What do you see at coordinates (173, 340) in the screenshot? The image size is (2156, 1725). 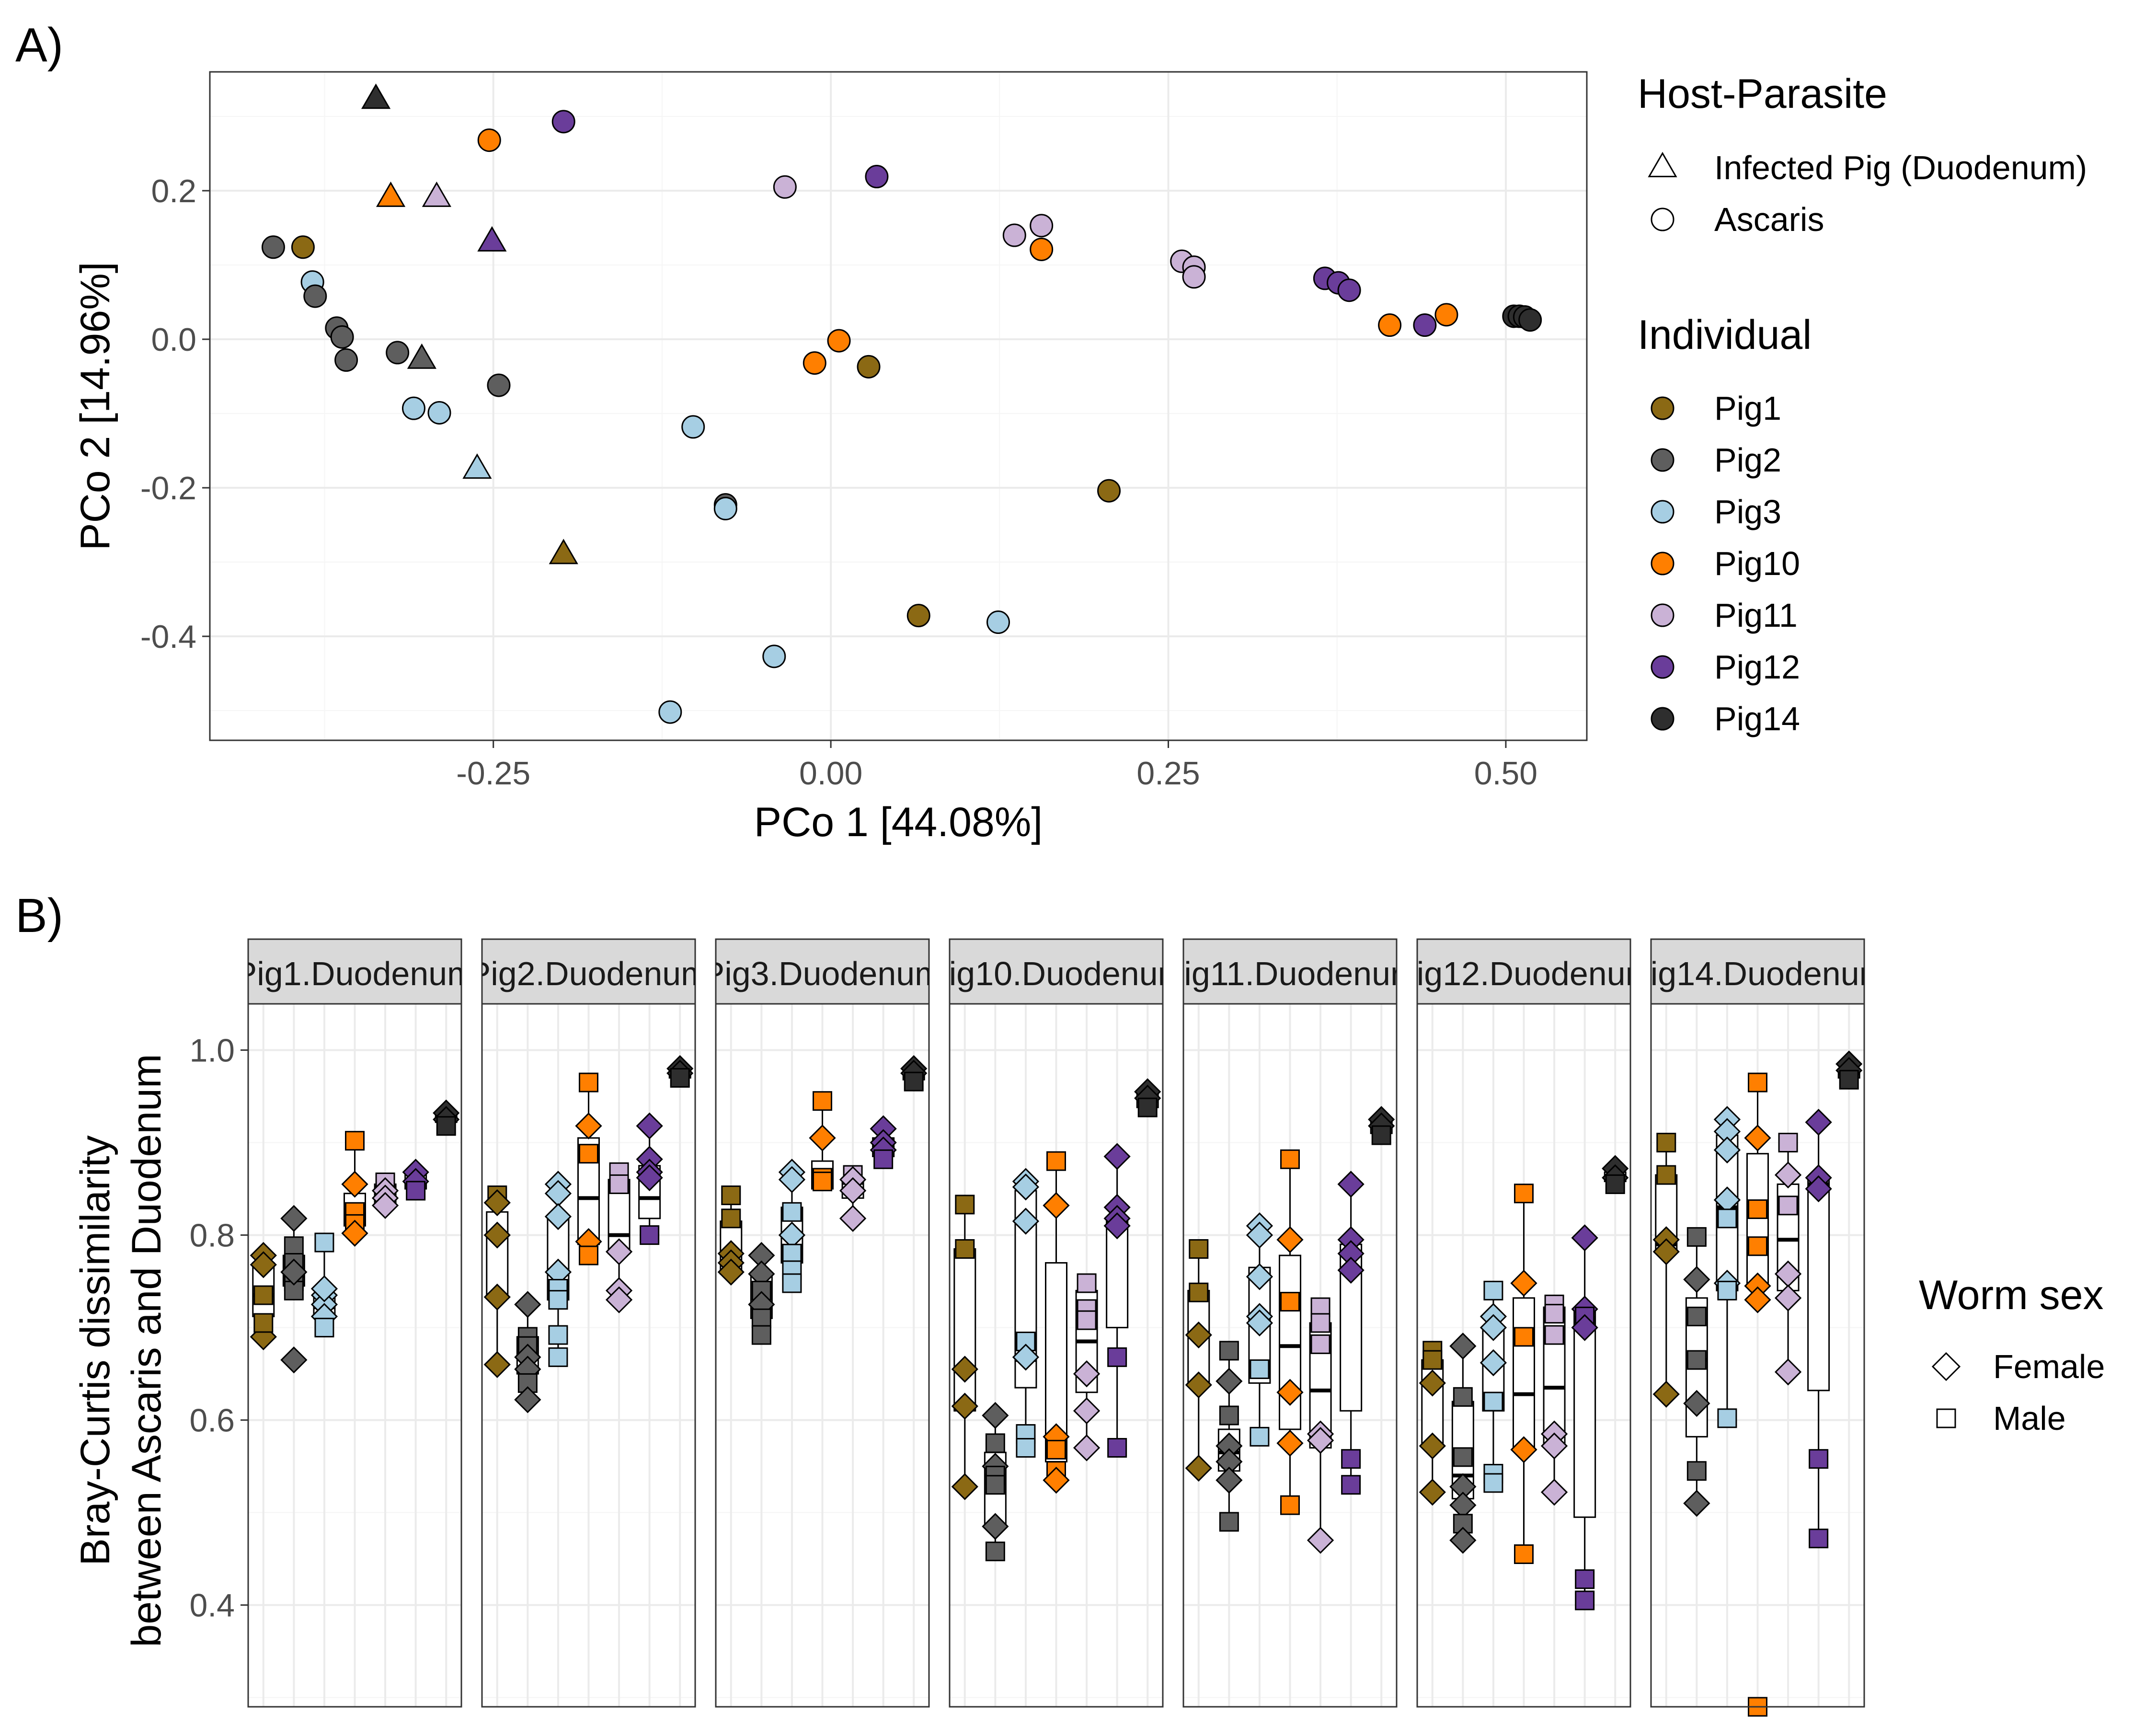 I see `pcoa-y-tick-label: 0.0` at bounding box center [173, 340].